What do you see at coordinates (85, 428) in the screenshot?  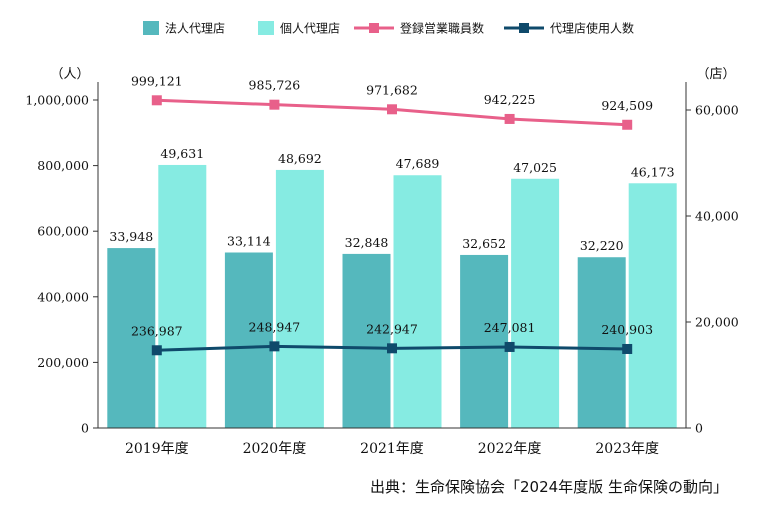 I see `left-tick-label-0: 0` at bounding box center [85, 428].